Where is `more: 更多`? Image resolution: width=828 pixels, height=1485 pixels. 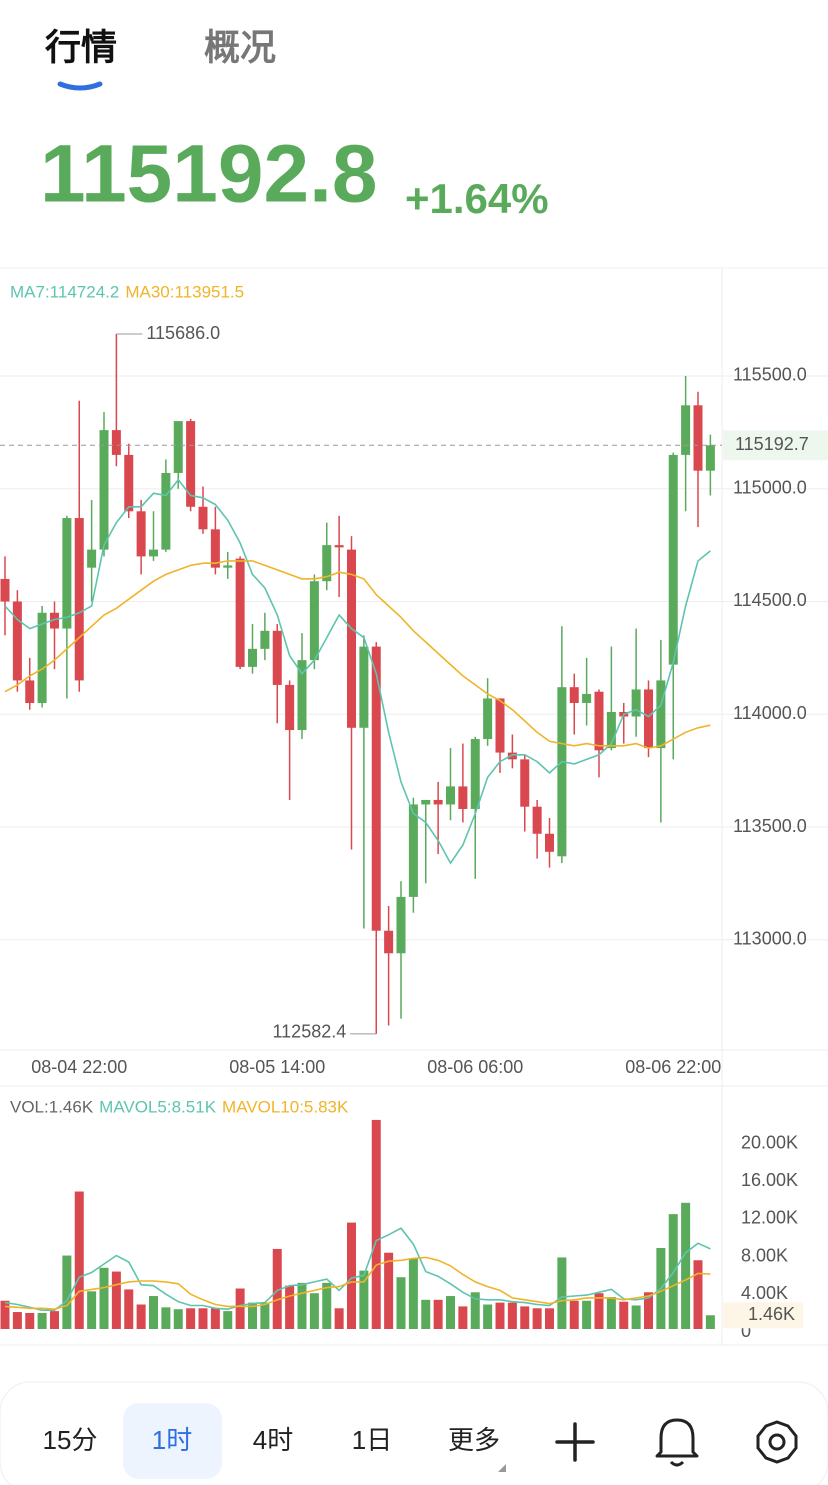
more: 更多 is located at coordinates (474, 1440).